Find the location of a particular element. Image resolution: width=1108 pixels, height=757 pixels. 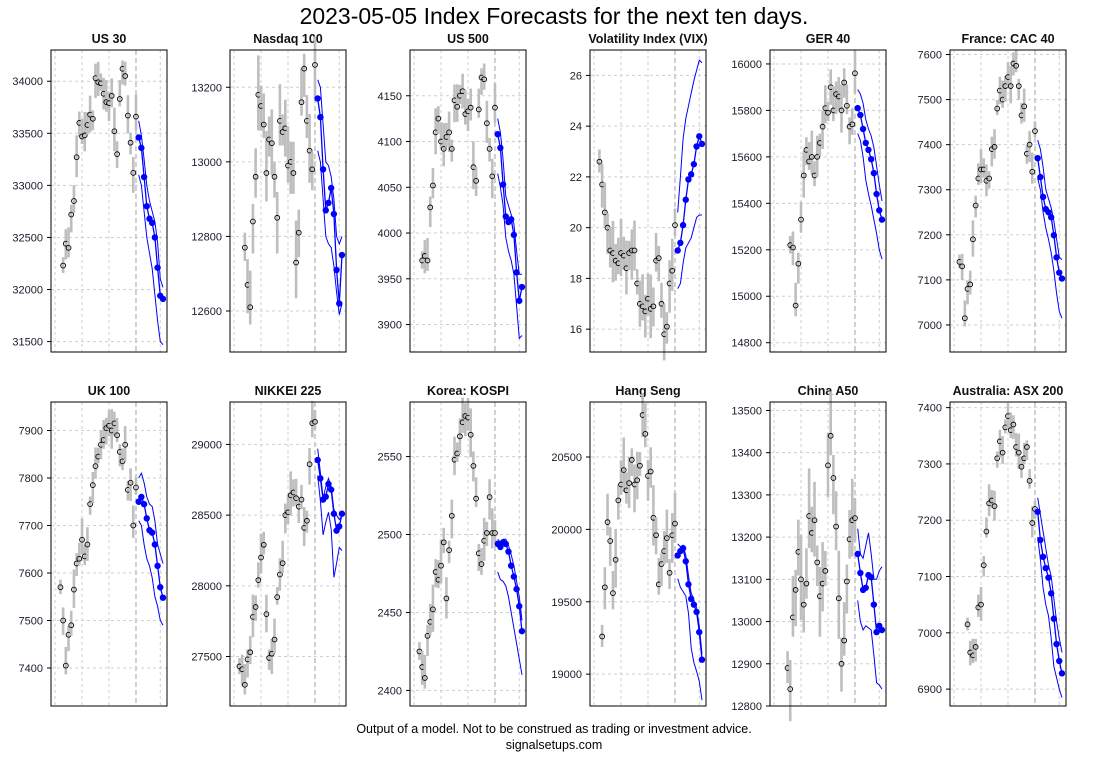

forecast-upper-band is located at coordinates (1050, 575).